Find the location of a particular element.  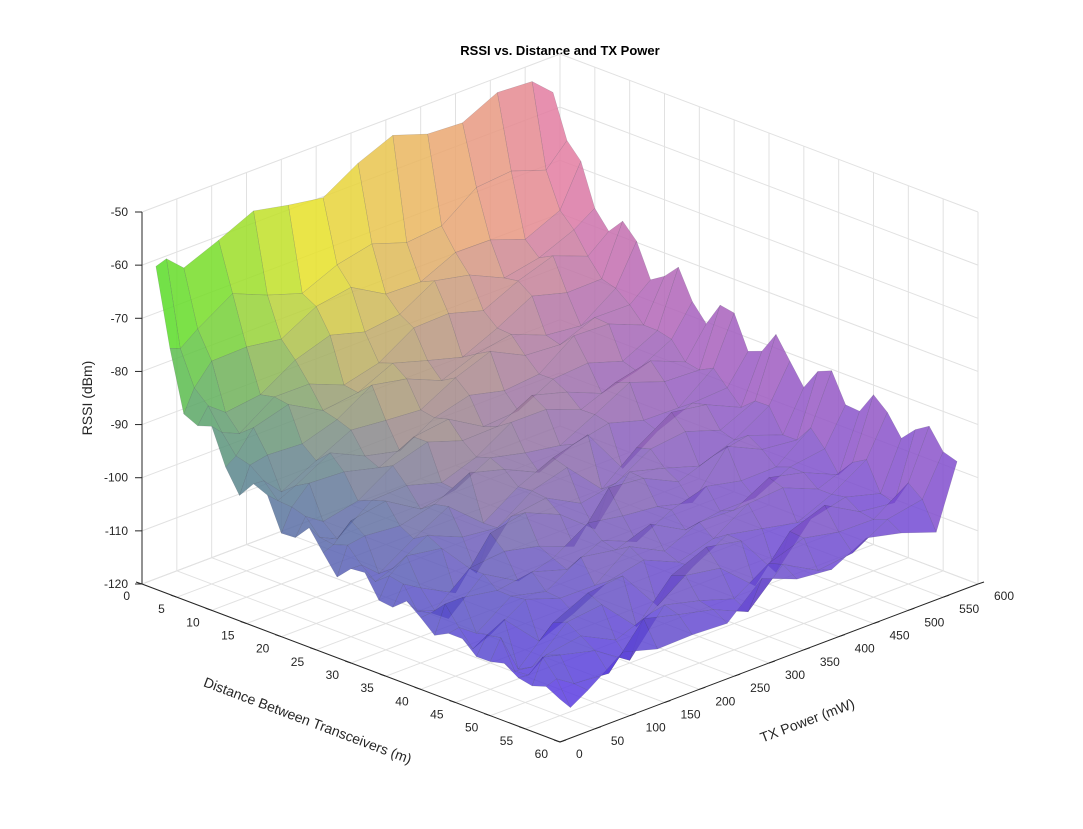

z-tick-label: -120 is located at coordinates (116, 584).